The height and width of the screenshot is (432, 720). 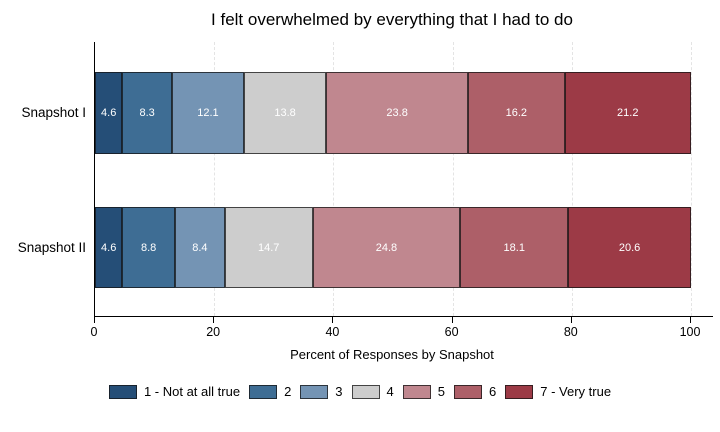 I want to click on bar-segment: 12.1, so click(x=207, y=113).